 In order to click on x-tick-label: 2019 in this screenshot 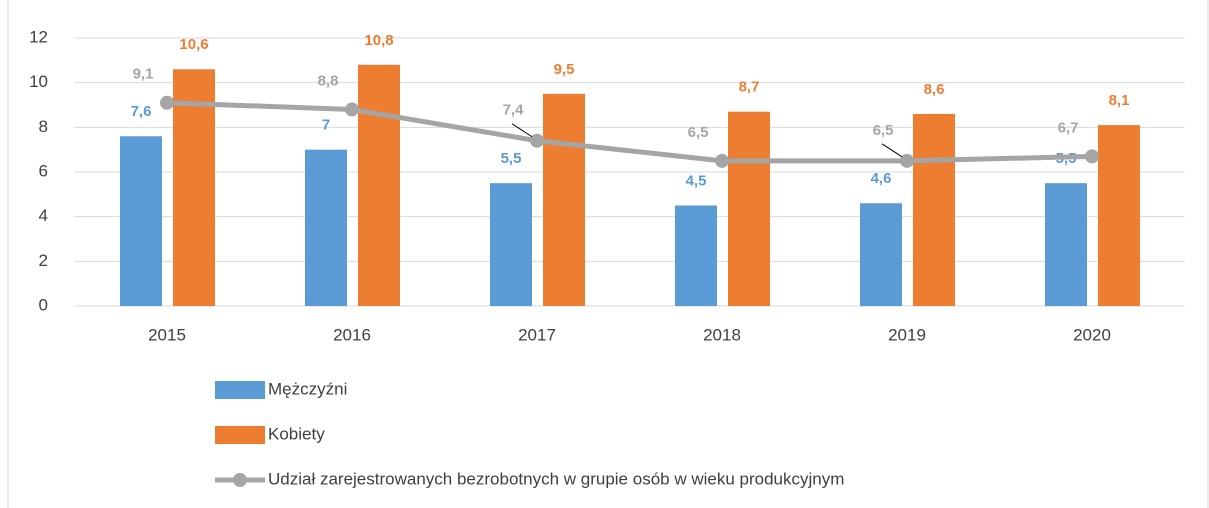, I will do `click(907, 334)`.